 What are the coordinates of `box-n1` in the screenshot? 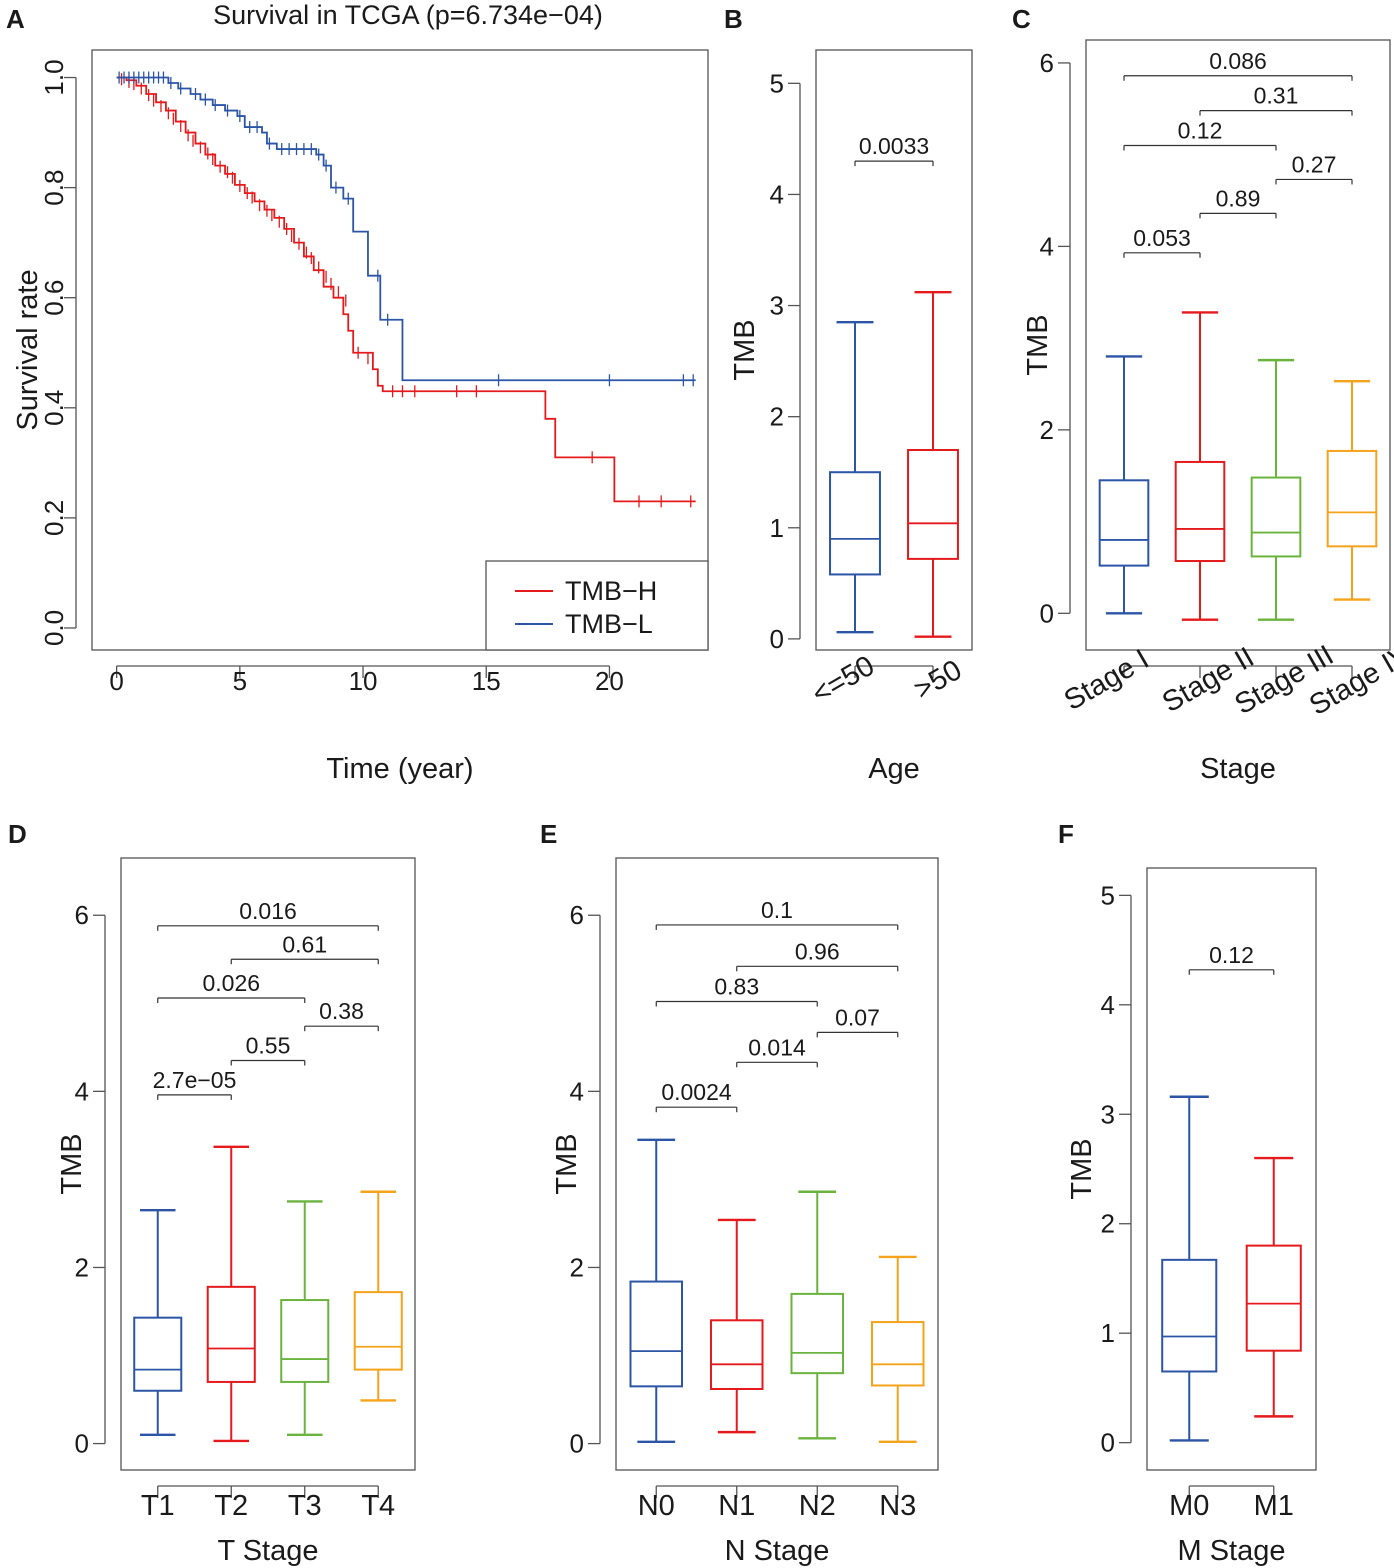 It's located at (736, 1326).